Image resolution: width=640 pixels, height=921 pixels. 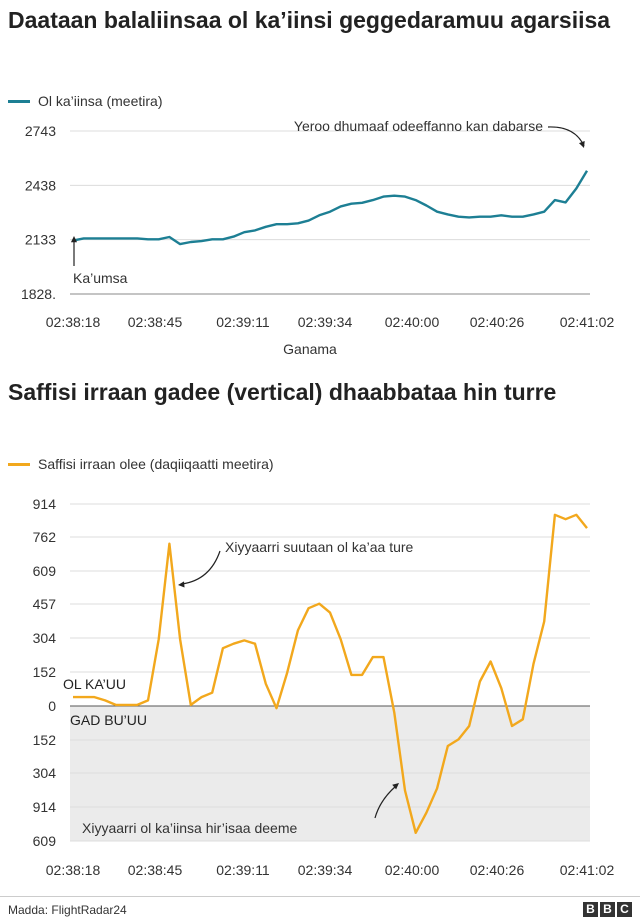 I want to click on y-tick-label: 2438, so click(x=40, y=185).